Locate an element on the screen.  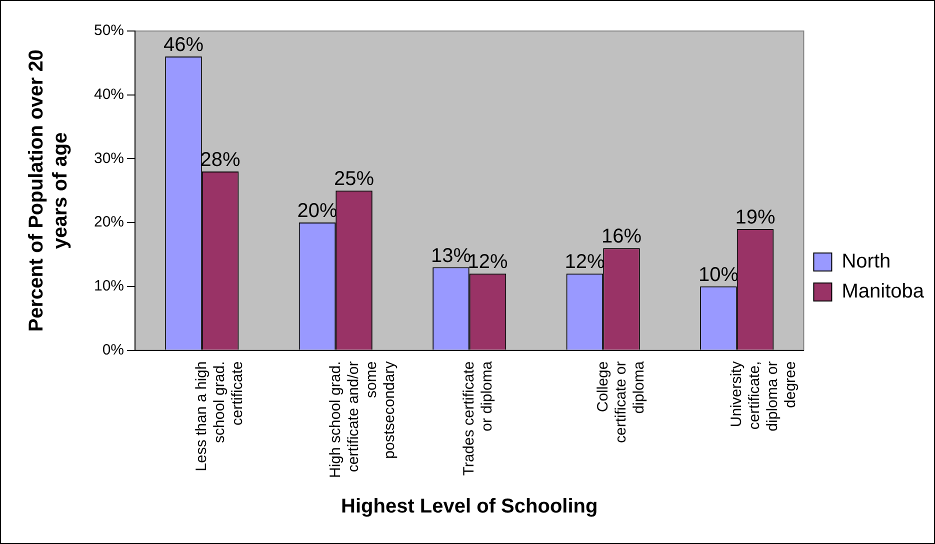
y-axis-title: Percent of Population over 20 years of age is located at coordinates (49, 190).